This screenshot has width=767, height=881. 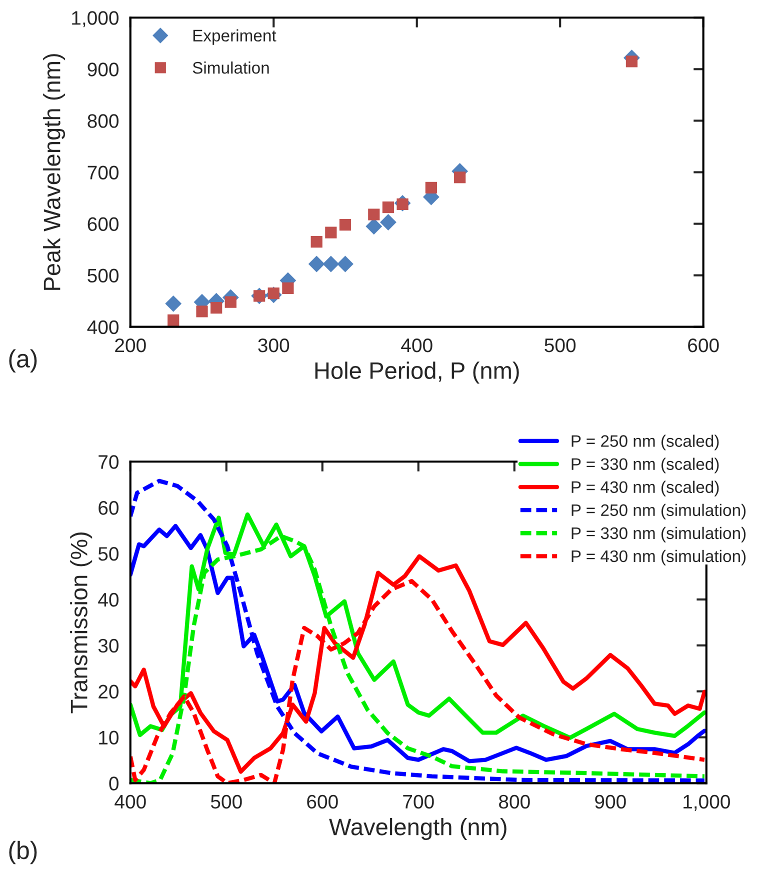 What do you see at coordinates (274, 345) in the screenshot?
I see `x-tick-label: 300` at bounding box center [274, 345].